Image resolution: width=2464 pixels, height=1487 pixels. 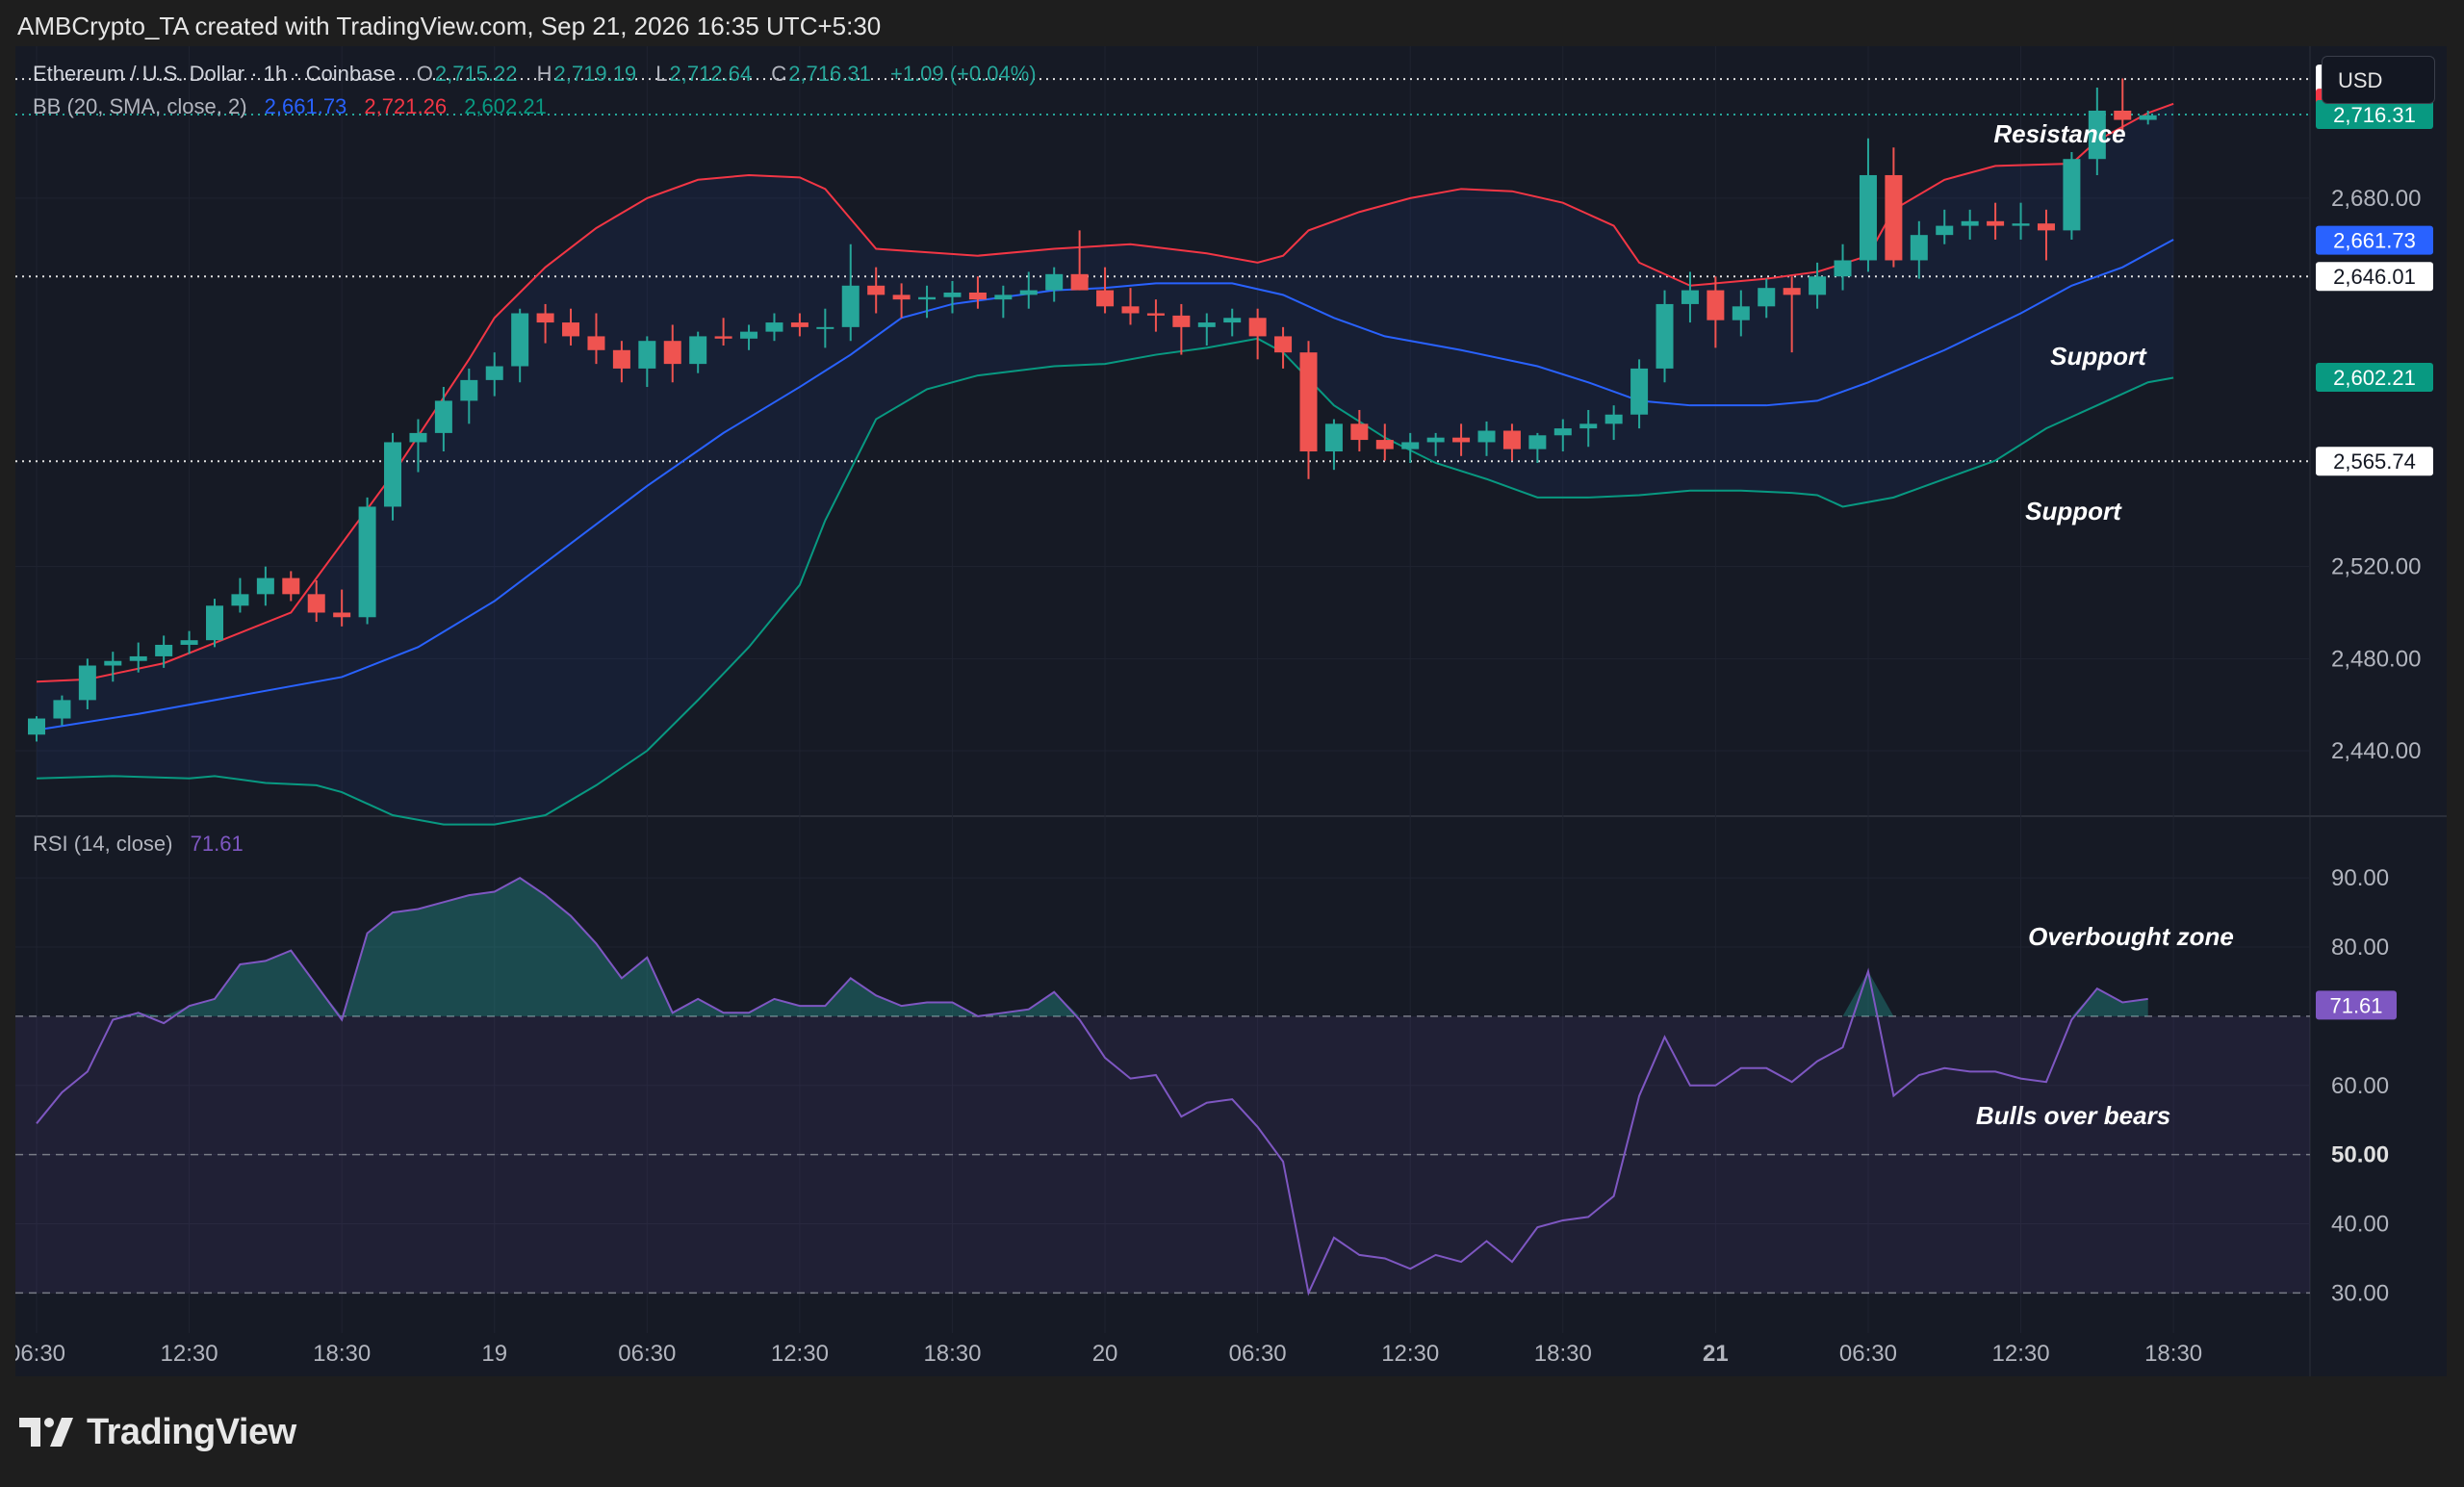 I want to click on rsi-tick-label: 50.00, so click(x=2360, y=1155).